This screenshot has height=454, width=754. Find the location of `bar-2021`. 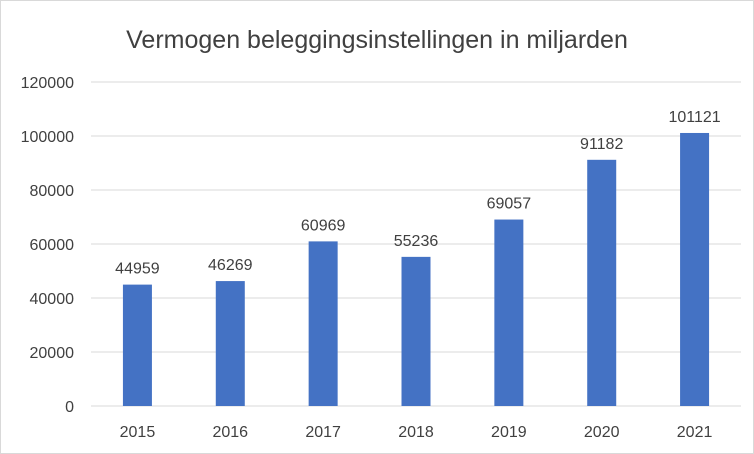

bar-2021 is located at coordinates (695, 269).